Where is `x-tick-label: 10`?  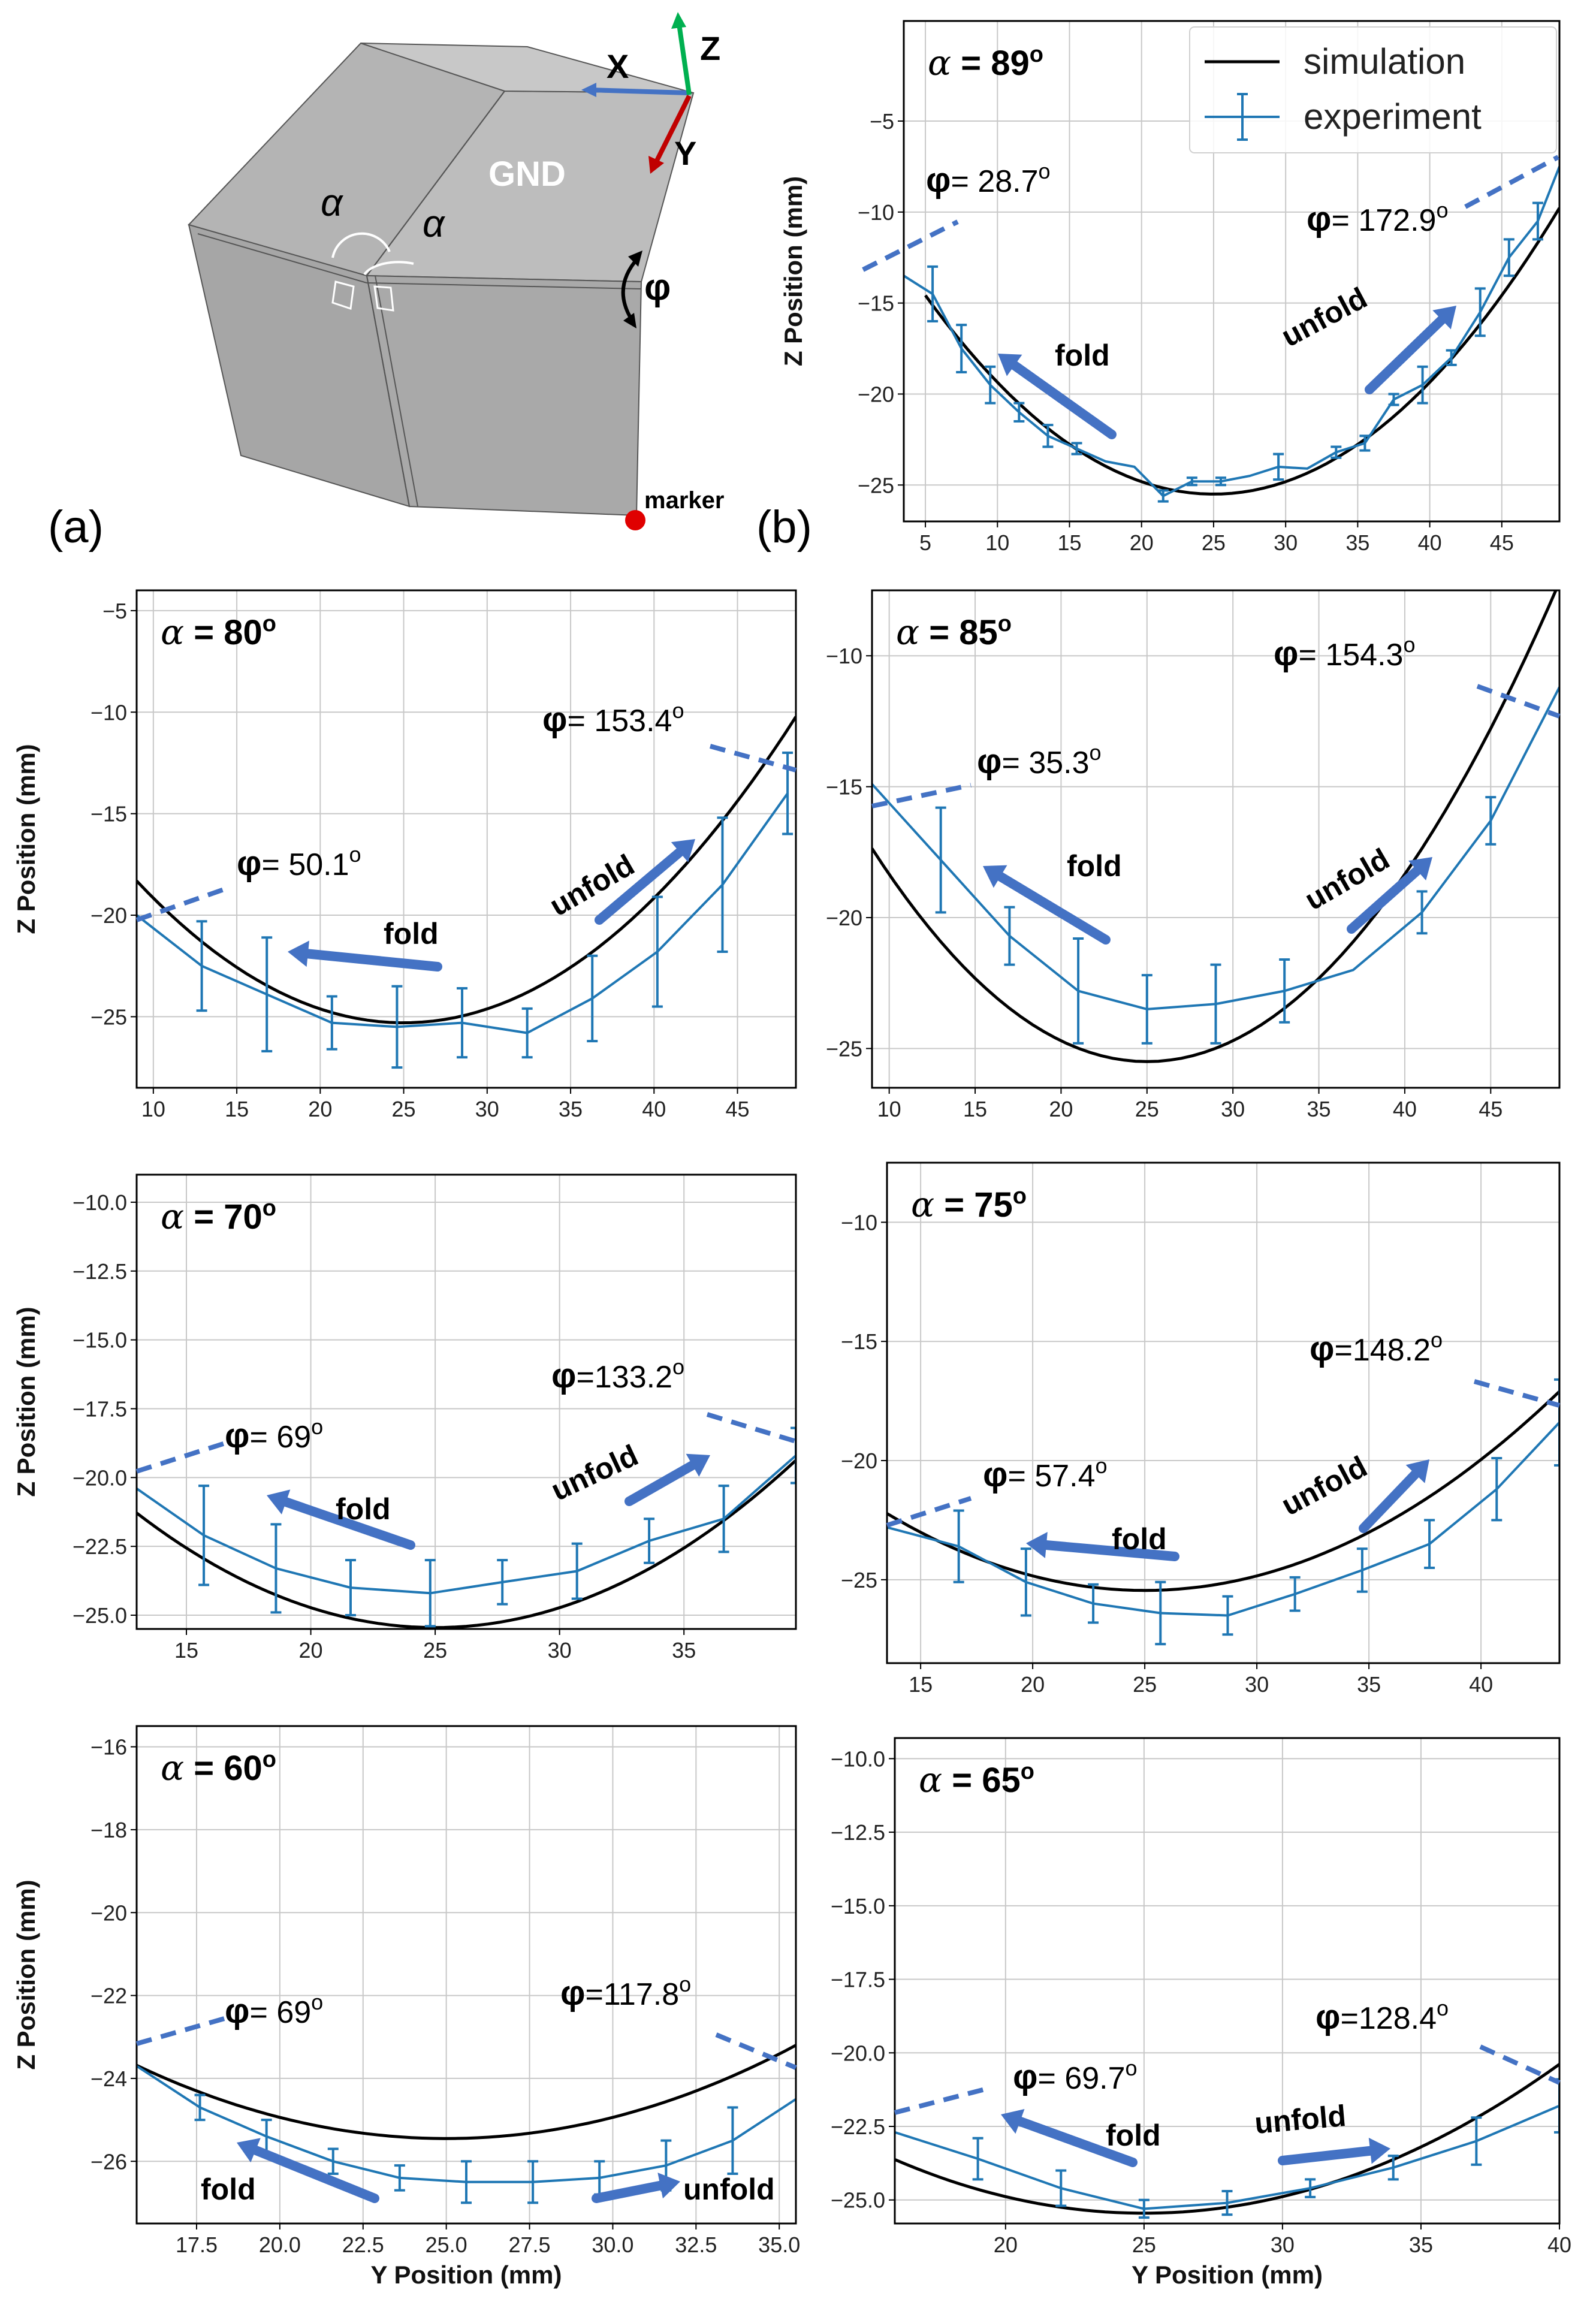
x-tick-label: 10 is located at coordinates (997, 542).